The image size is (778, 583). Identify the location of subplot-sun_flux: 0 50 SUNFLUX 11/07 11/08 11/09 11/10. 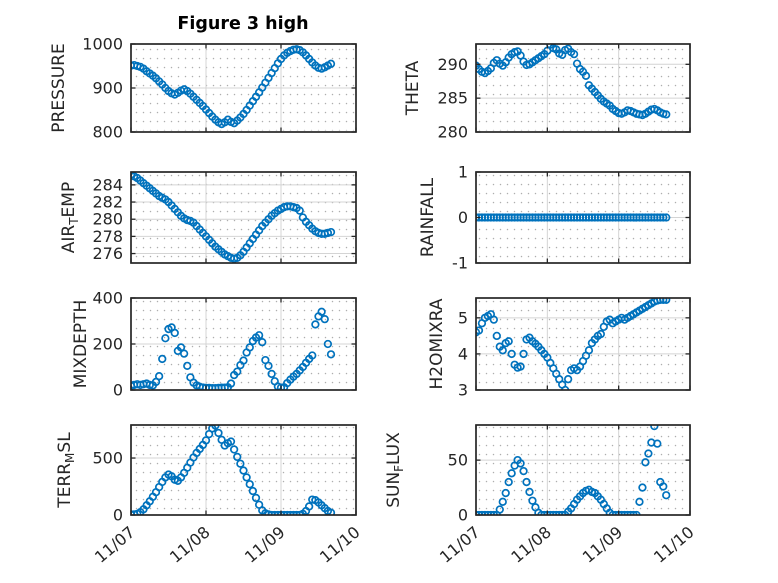
(541, 495).